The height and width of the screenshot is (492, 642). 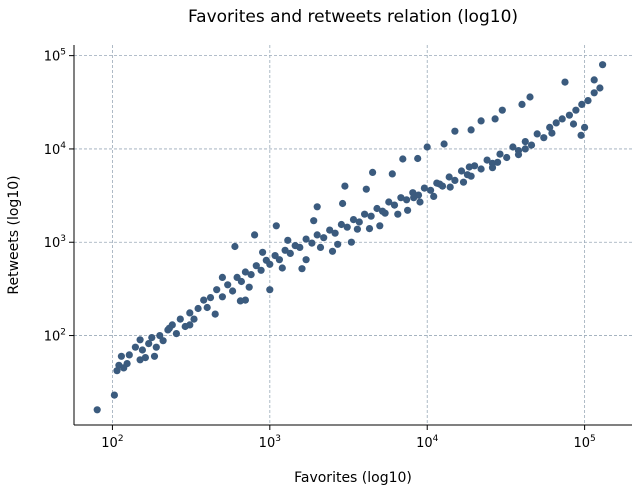 I want to click on x-tick-label-exponent: 3, so click(x=278, y=439).